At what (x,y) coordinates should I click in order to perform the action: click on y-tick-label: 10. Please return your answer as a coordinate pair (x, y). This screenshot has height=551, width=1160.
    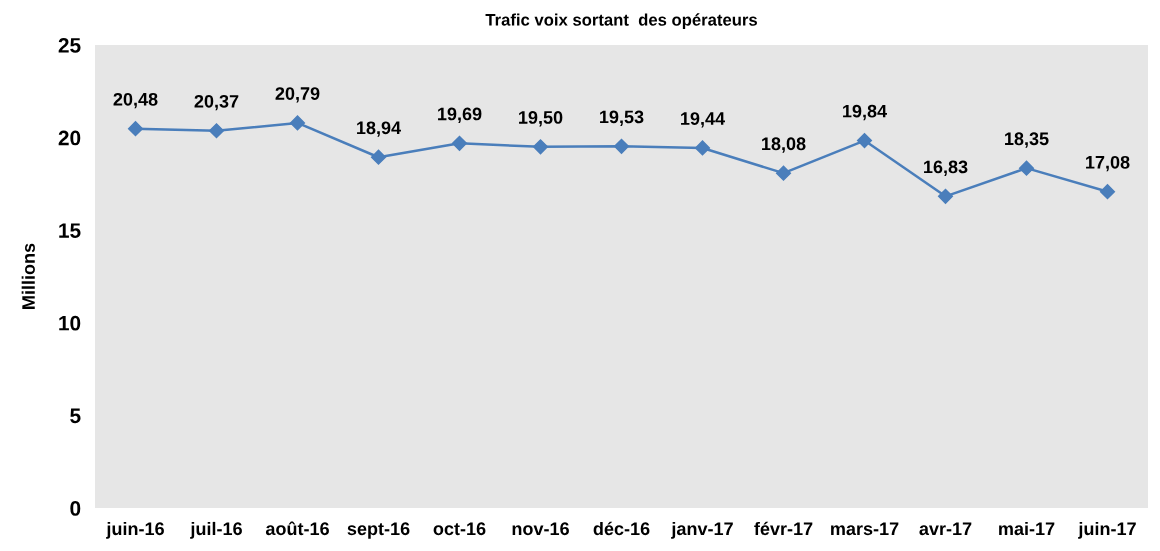
    Looking at the image, I should click on (70, 323).